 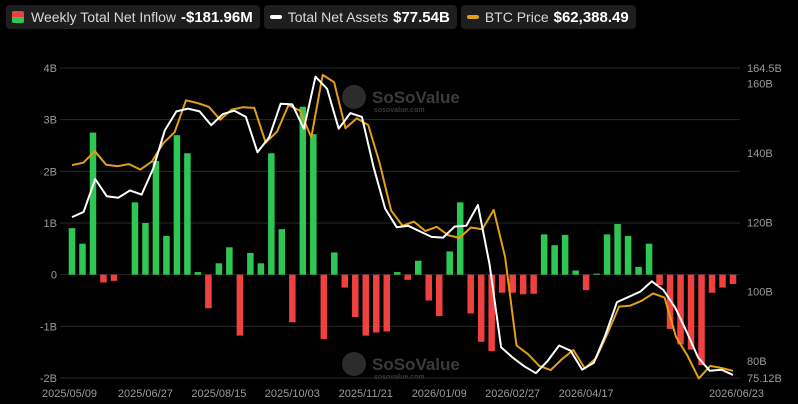 I want to click on legend-inflow-value: -$181.96M, so click(x=217, y=17).